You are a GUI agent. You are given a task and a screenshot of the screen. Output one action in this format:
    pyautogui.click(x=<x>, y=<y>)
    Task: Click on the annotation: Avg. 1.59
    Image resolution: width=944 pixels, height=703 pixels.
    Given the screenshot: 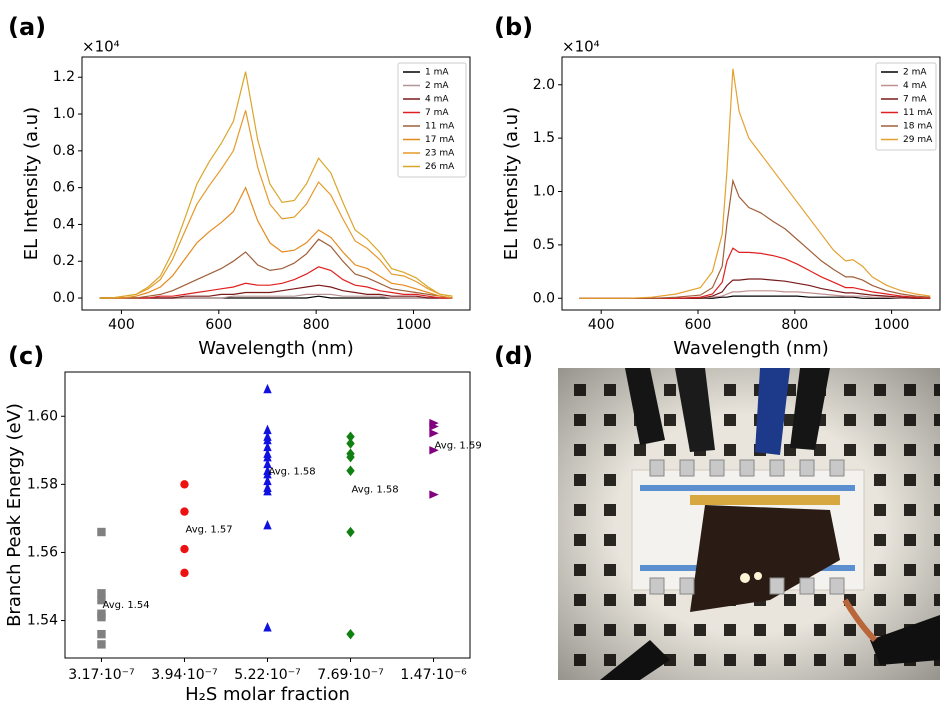 What is the action you would take?
    pyautogui.click(x=458, y=446)
    